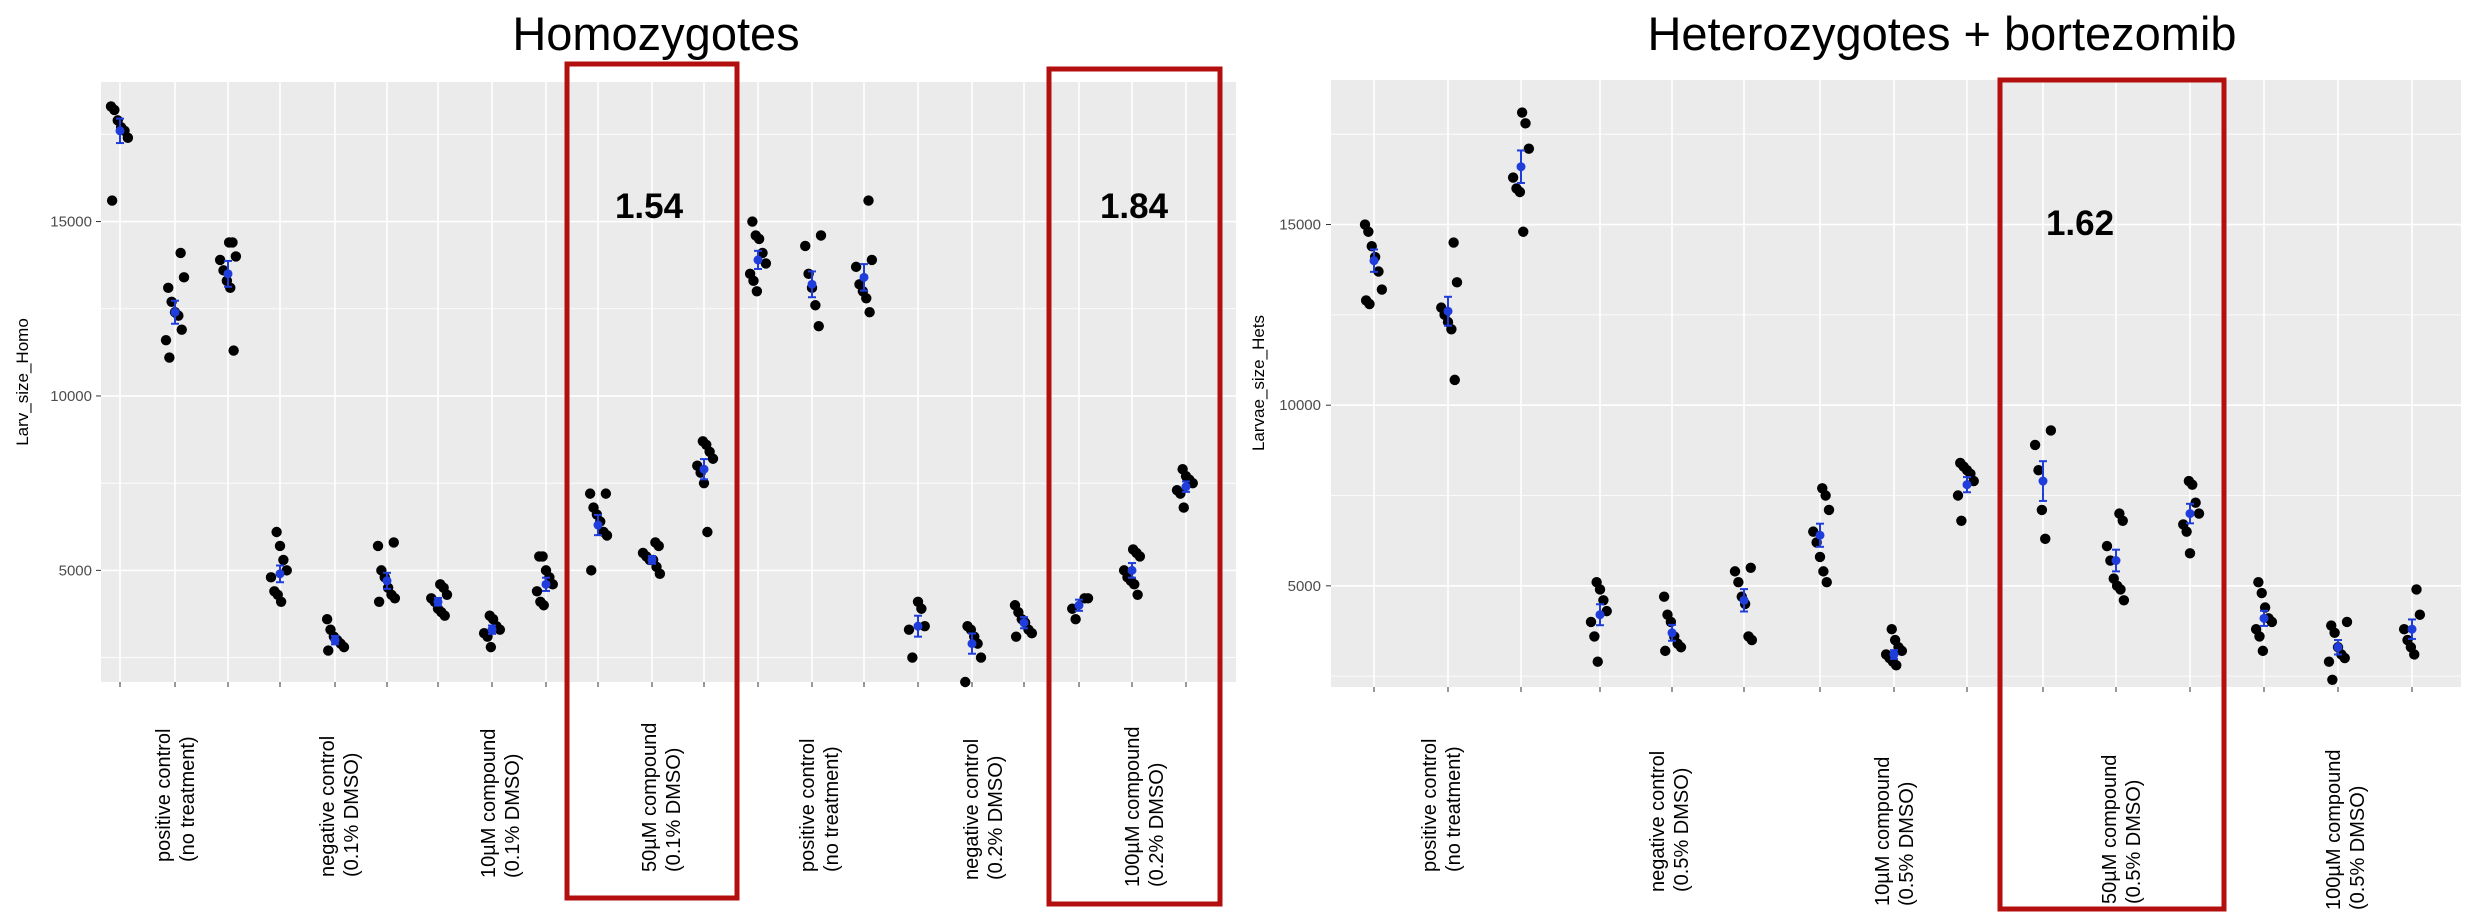 The height and width of the screenshot is (913, 2471). I want to click on y-tick-label: 15000, so click(71, 222).